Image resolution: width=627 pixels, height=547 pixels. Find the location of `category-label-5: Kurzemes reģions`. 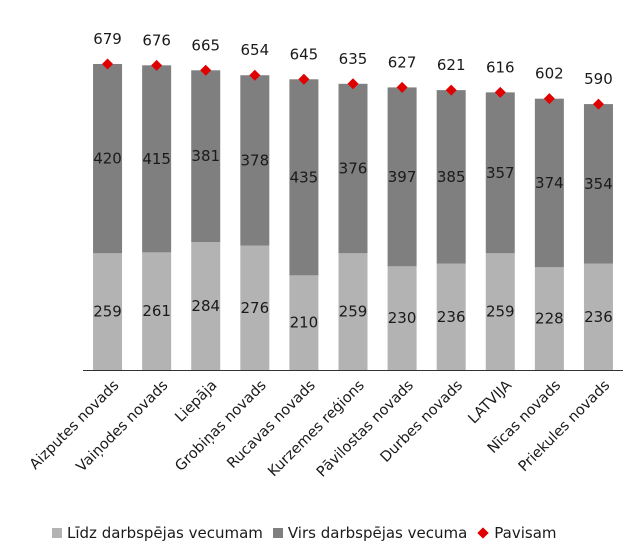

category-label-5: Kurzemes reģions is located at coordinates (316, 429).